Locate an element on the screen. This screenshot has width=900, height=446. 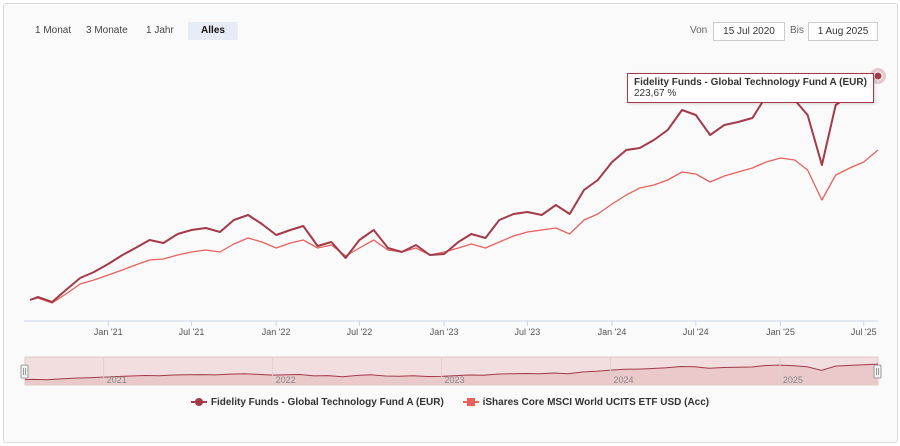
date-from-label: Von is located at coordinates (699, 30).